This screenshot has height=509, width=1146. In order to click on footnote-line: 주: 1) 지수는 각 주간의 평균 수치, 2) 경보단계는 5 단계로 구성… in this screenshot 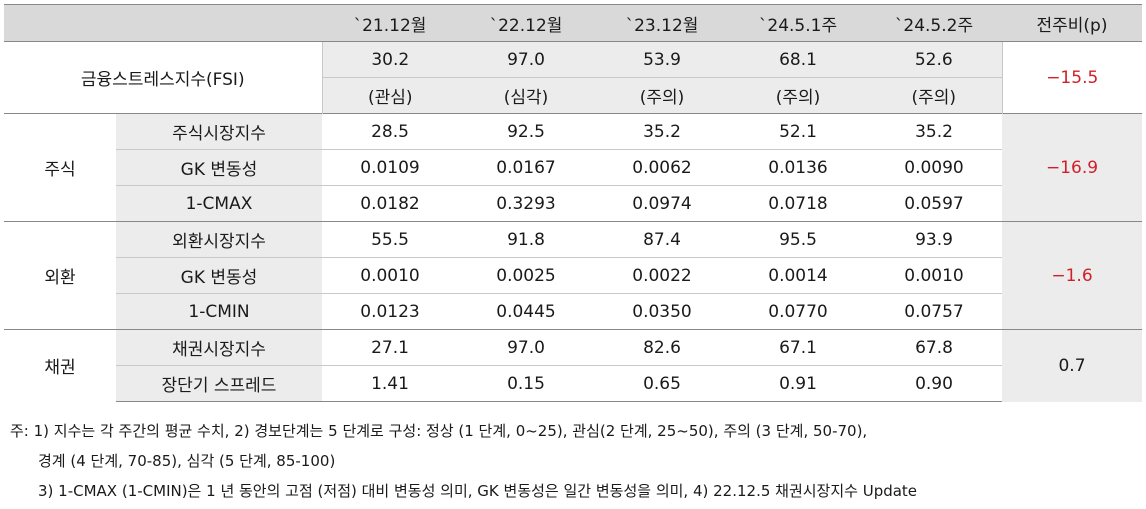, I will do `click(439, 431)`.